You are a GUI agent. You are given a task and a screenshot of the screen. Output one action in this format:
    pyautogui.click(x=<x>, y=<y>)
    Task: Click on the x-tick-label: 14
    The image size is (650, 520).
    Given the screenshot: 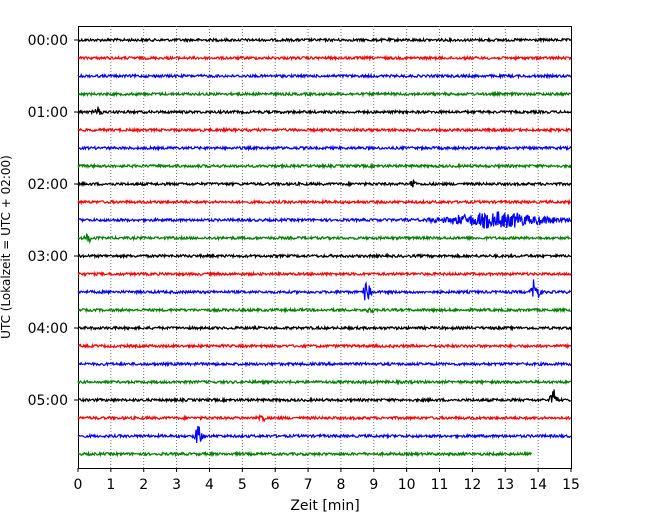 What is the action you would take?
    pyautogui.click(x=538, y=485)
    